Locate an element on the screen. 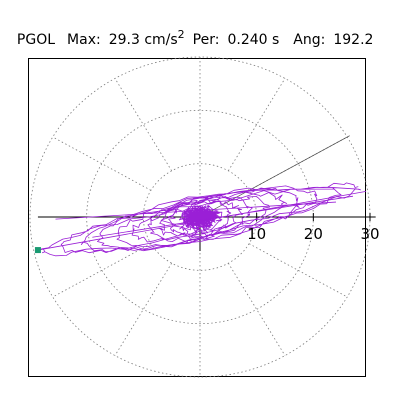  station-code: PGOL is located at coordinates (36, 40).